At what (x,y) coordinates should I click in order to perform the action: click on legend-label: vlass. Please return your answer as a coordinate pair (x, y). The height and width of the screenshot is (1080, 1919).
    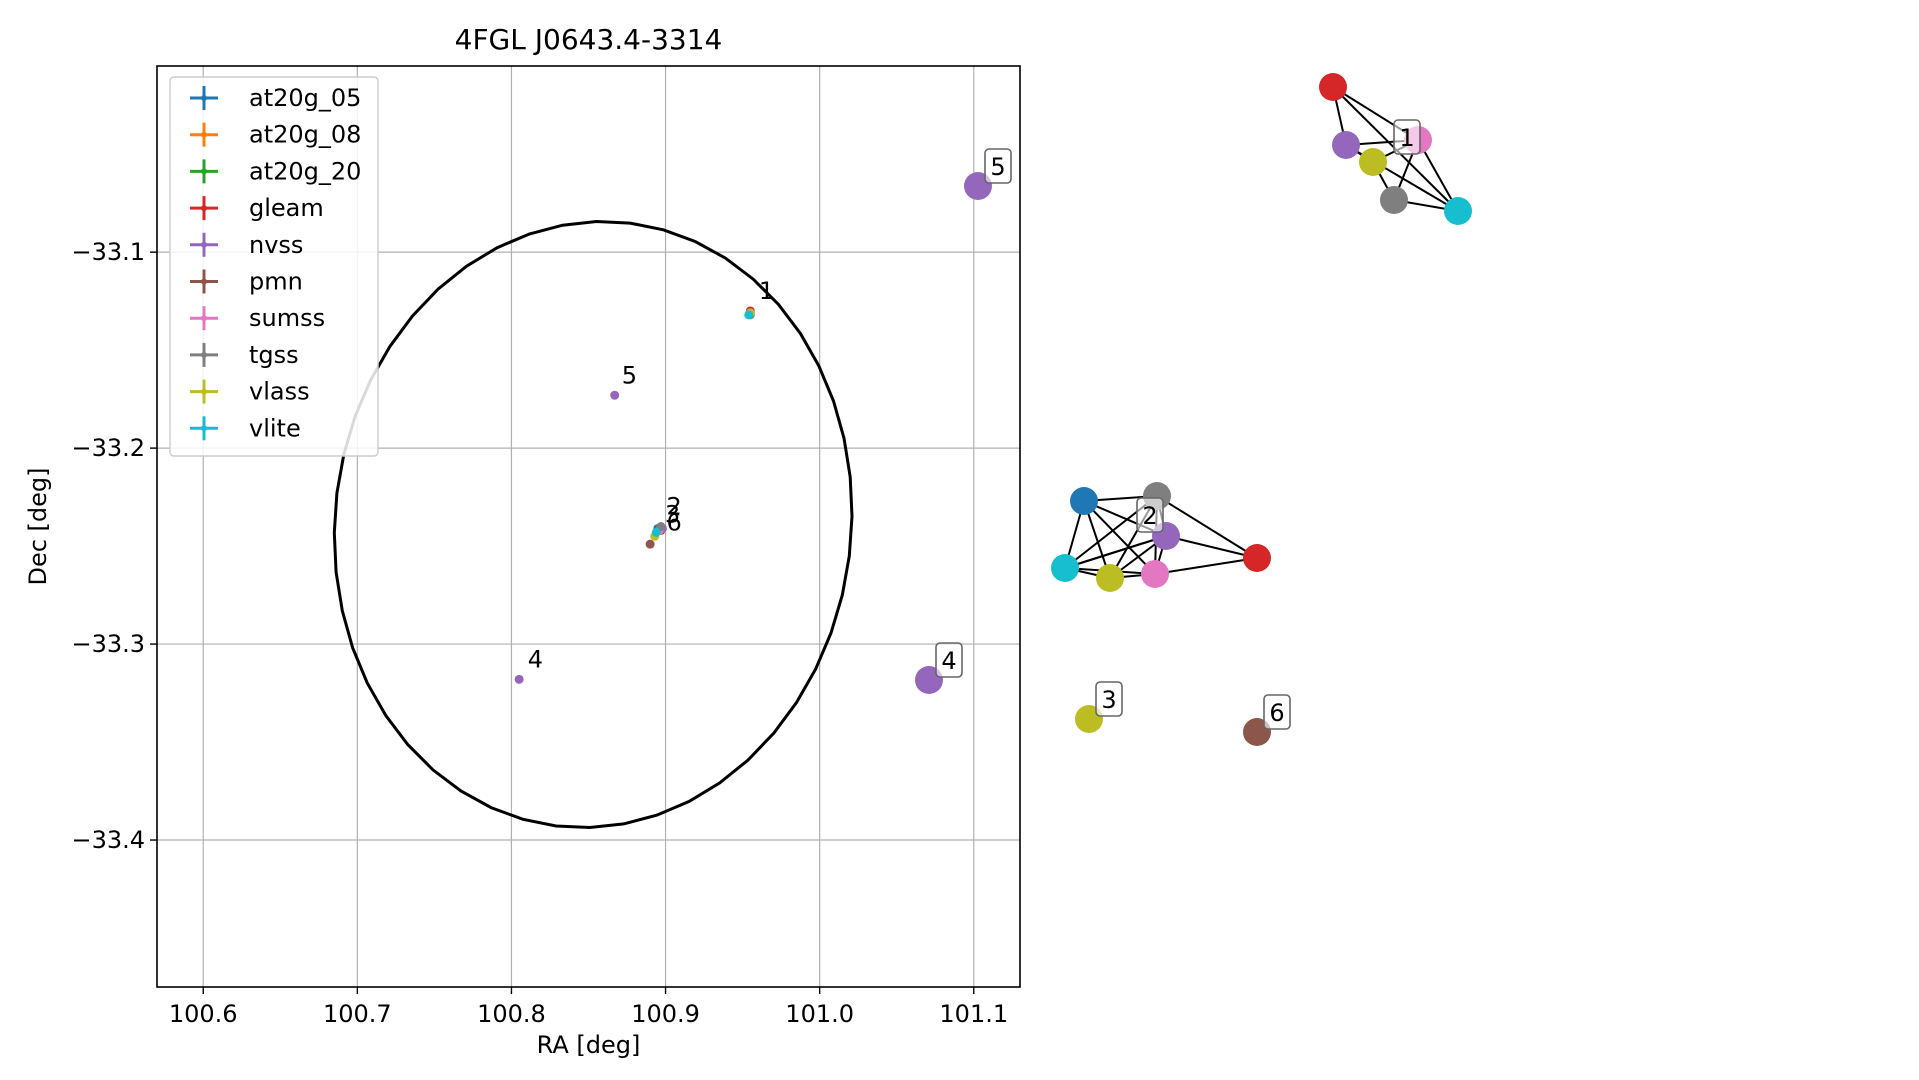
    Looking at the image, I should click on (279, 392).